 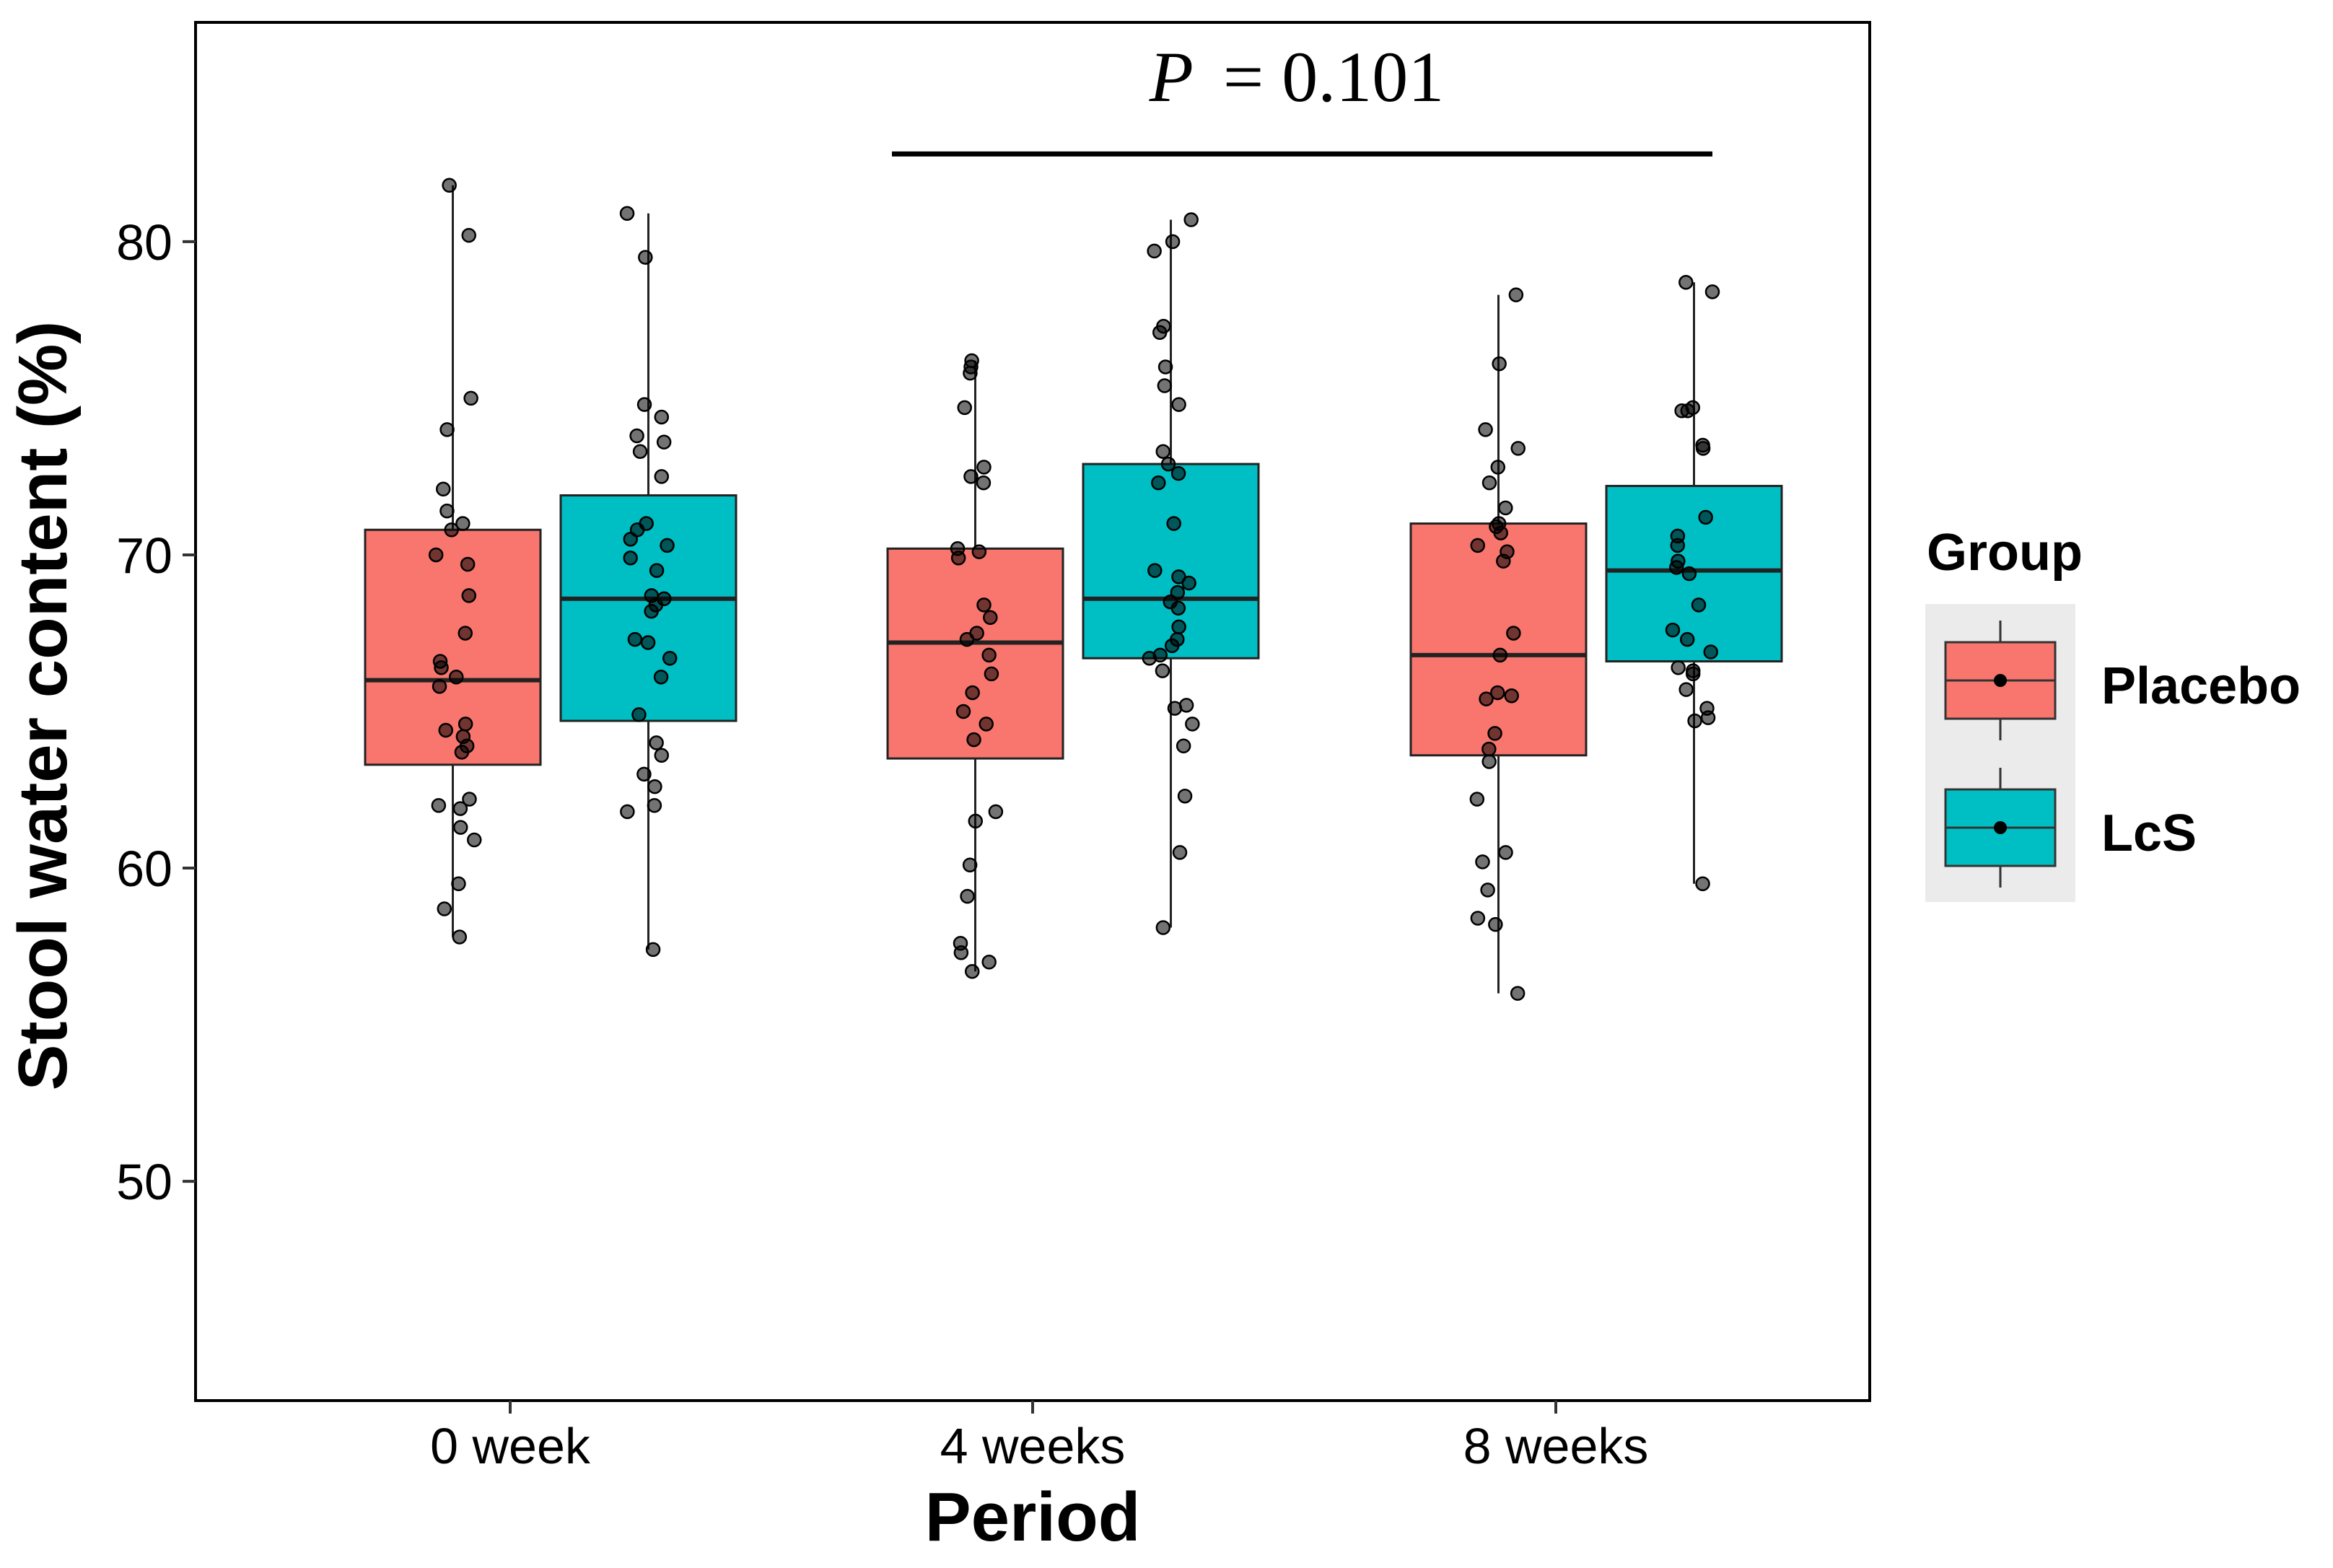 I want to click on legend-label-placebo: Placebo, so click(x=2201, y=686).